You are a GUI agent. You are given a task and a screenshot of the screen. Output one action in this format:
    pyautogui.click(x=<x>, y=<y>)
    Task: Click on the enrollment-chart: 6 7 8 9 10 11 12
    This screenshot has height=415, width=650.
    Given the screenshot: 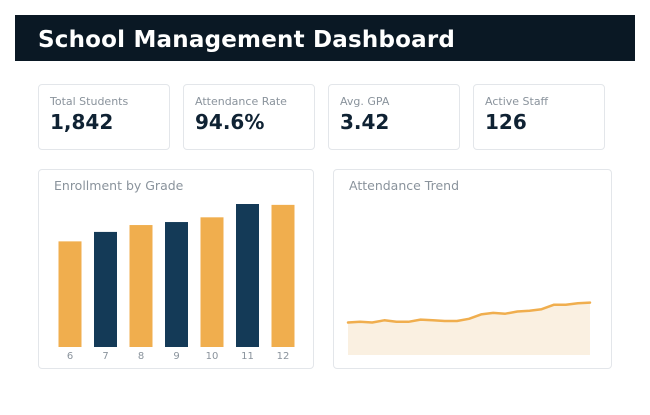 What is the action you would take?
    pyautogui.click(x=176, y=283)
    